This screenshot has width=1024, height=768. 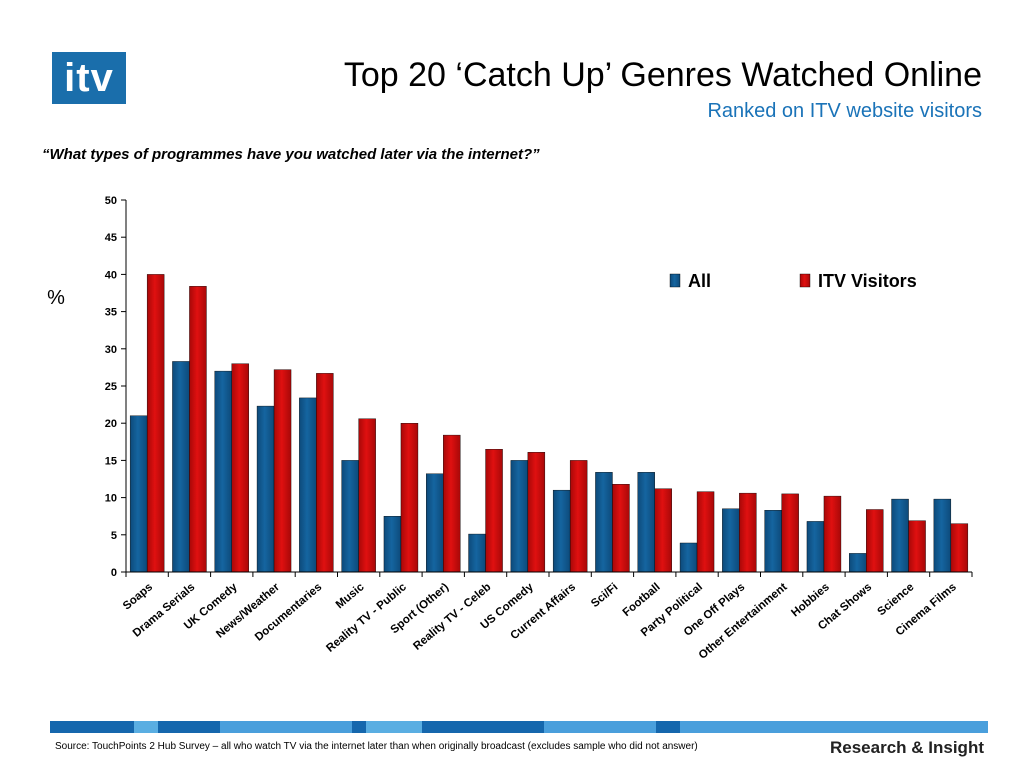 What do you see at coordinates (138, 596) in the screenshot?
I see `x-tick-label: Soaps` at bounding box center [138, 596].